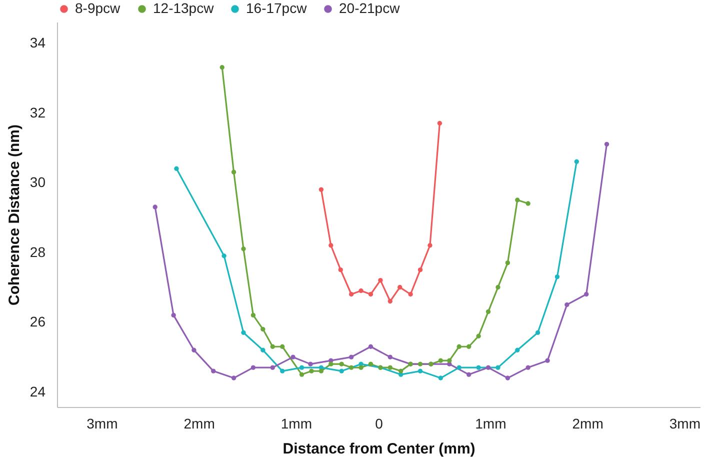 The width and height of the screenshot is (716, 457). I want to click on legend-label: 12-13pcw, so click(184, 8).